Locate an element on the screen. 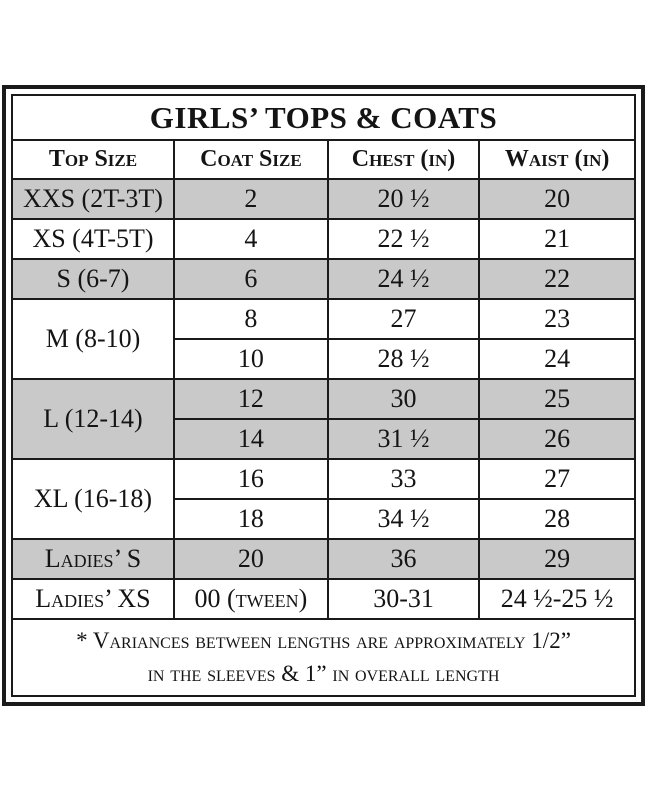  cell-chest: 31 ½ is located at coordinates (403, 439).